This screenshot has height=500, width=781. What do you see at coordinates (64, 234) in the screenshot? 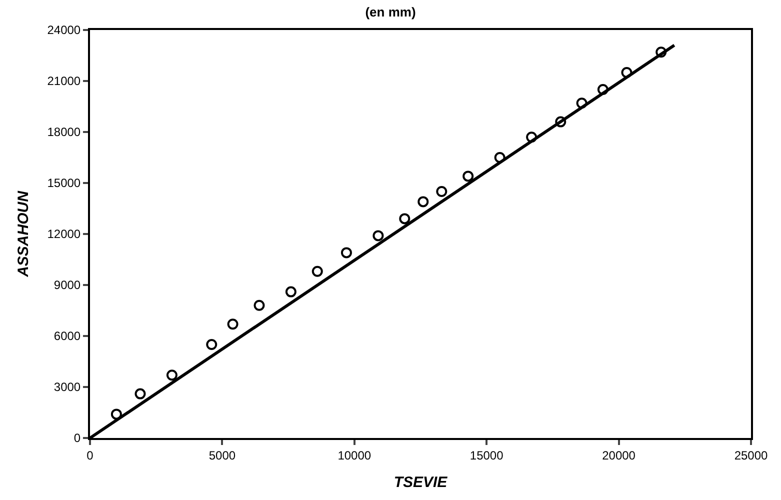
I see `y-tick-label: 12000` at bounding box center [64, 234].